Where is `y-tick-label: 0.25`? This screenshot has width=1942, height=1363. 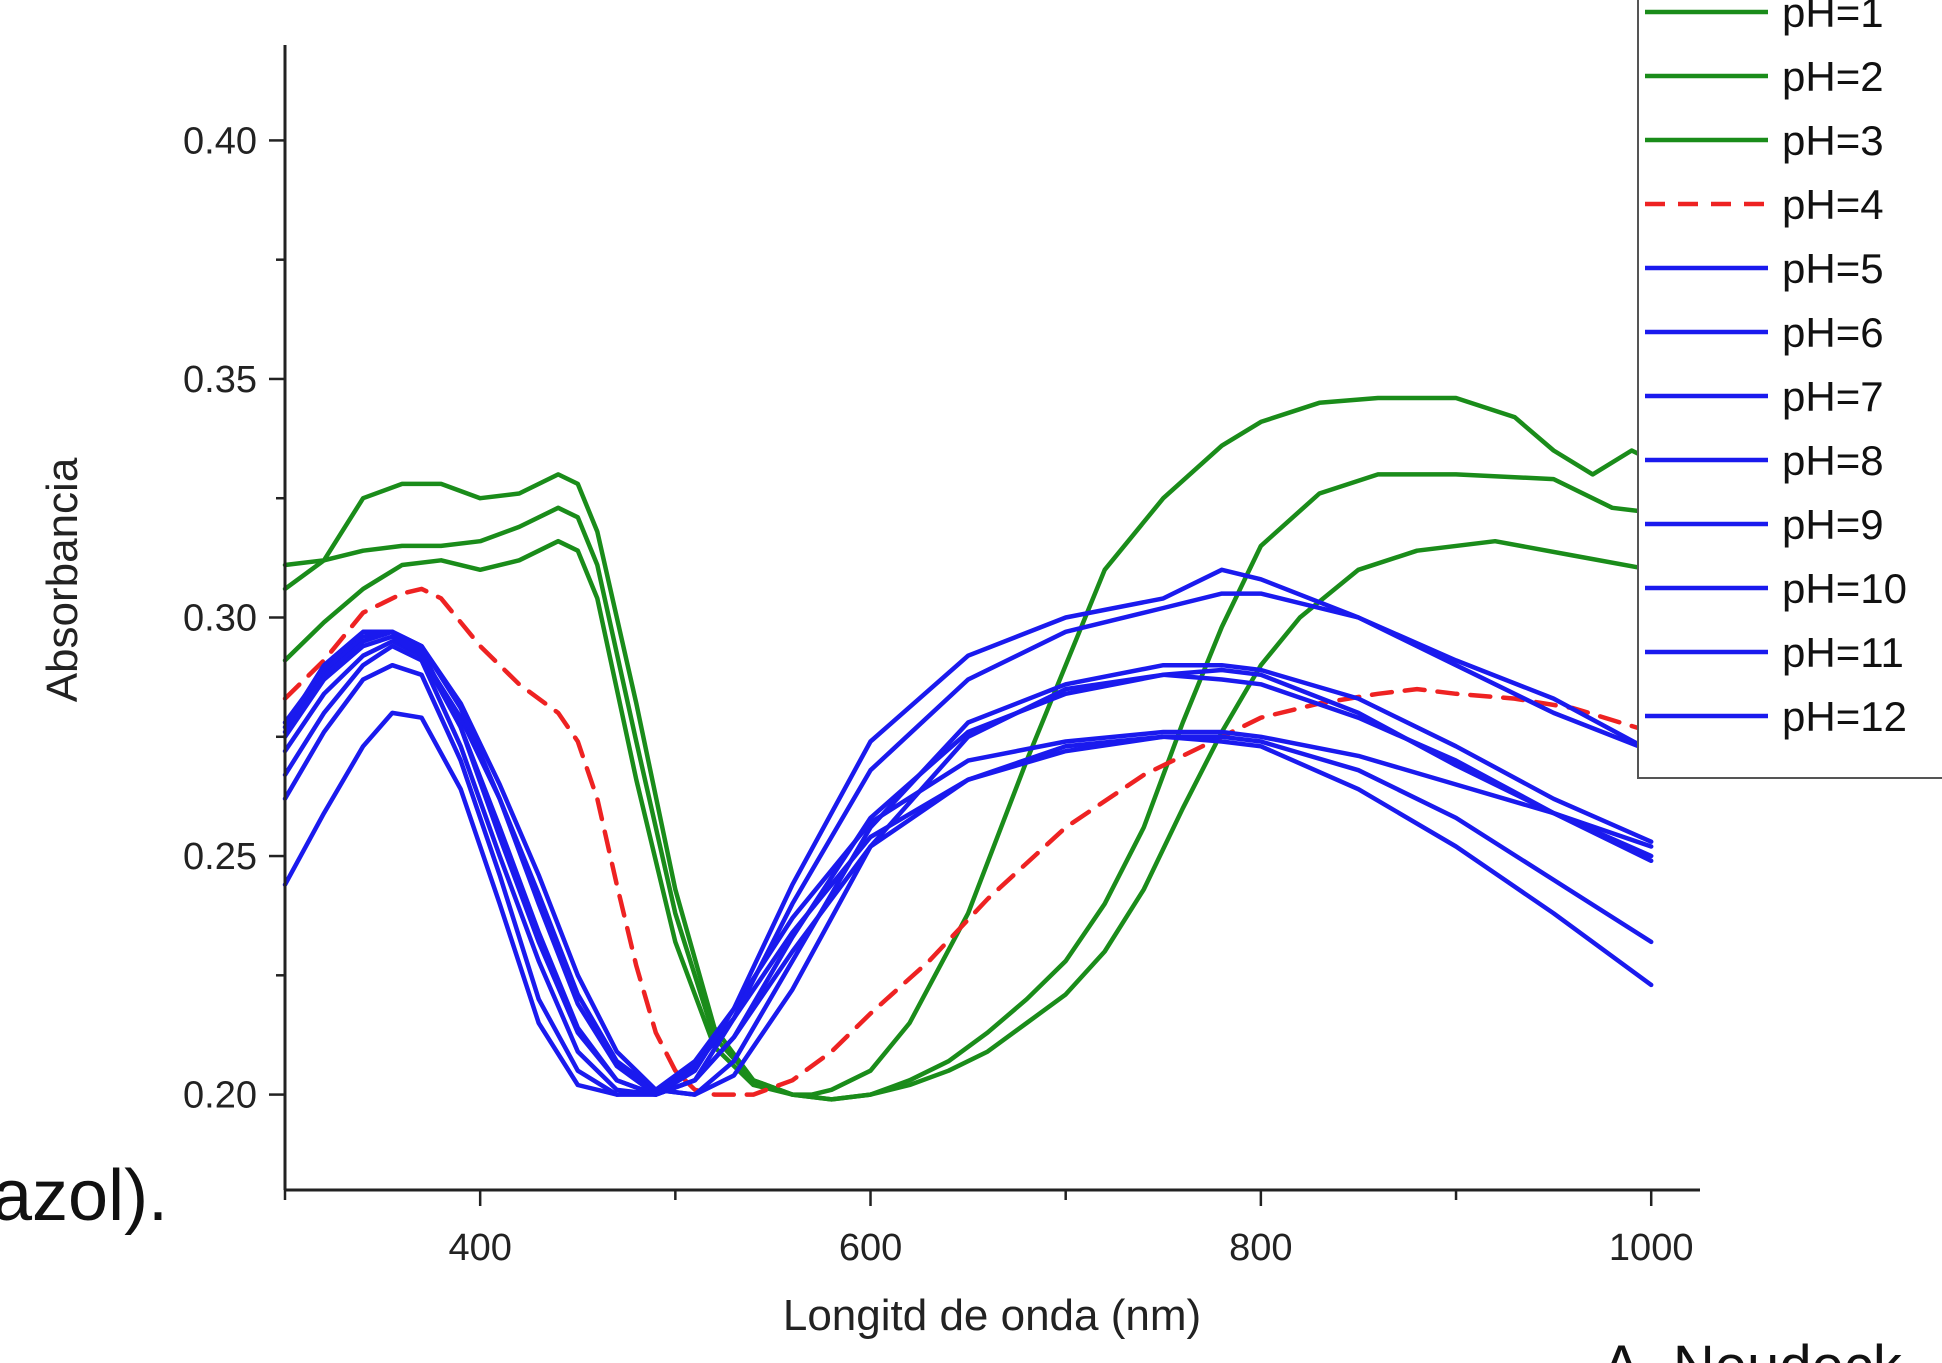
y-tick-label: 0.25 is located at coordinates (220, 857).